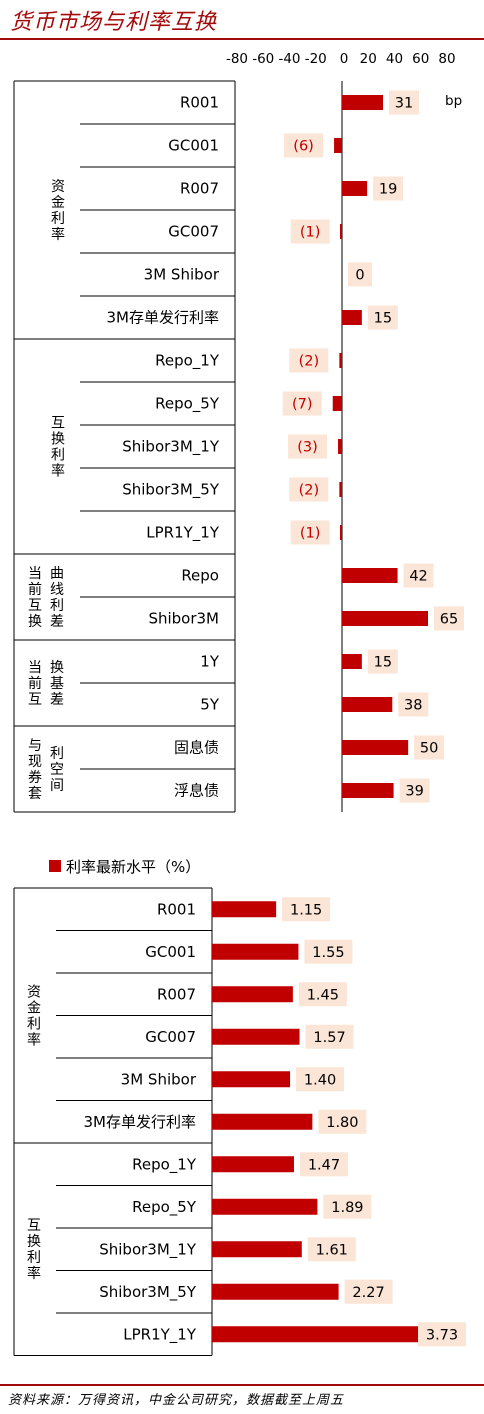  Describe the element at coordinates (307, 448) in the screenshot. I see `data-label: (3)` at that location.